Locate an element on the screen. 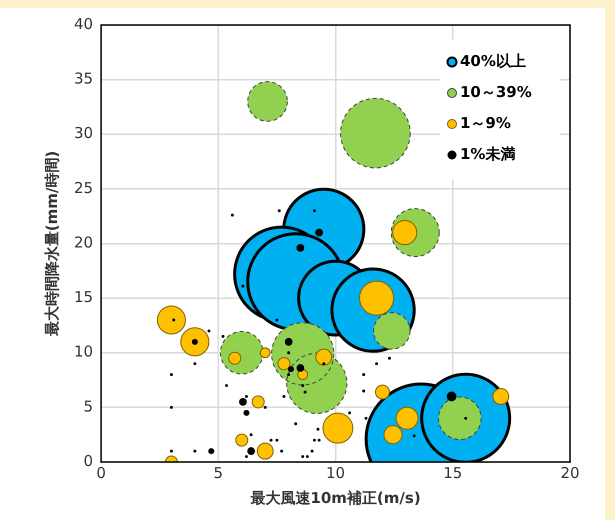 This screenshot has width=615, height=520. x-tick-label: 10 is located at coordinates (336, 473).